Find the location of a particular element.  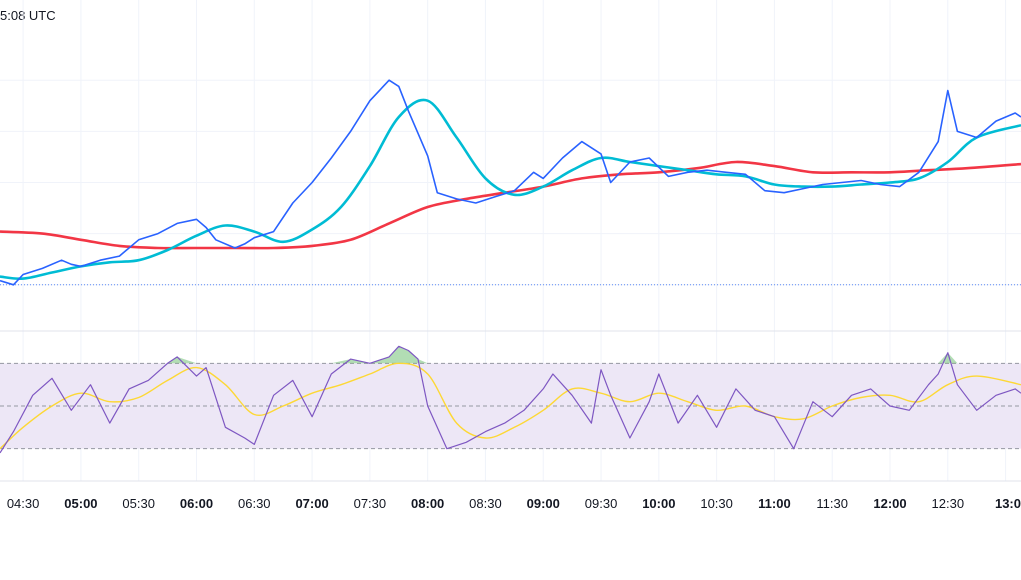

x-tick-label: 06:00 is located at coordinates (196, 503).